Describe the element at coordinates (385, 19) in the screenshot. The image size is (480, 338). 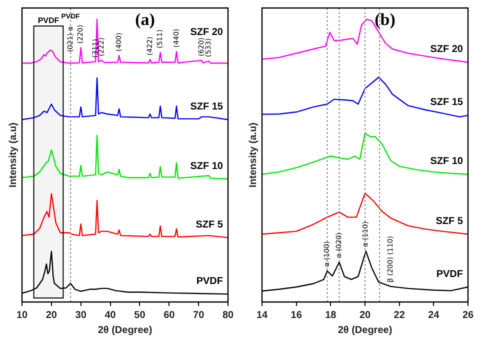
I see `annotation: (b)` at that location.